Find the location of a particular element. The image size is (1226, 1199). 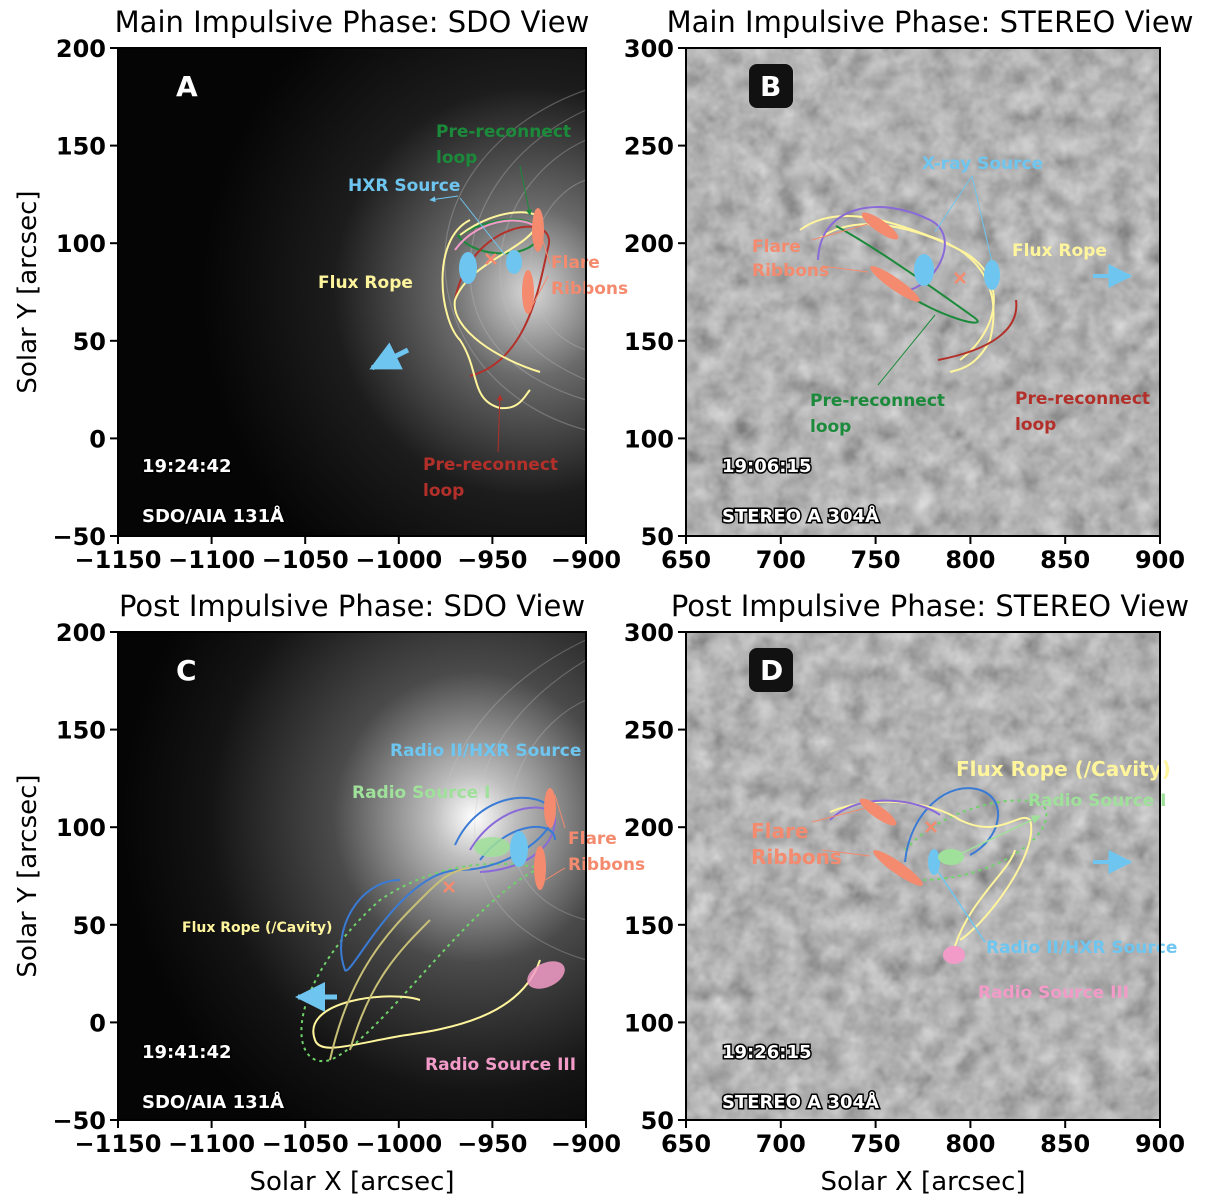

panel-b-label-preloop-red-1: Pre-reconnect is located at coordinates (1082, 399).